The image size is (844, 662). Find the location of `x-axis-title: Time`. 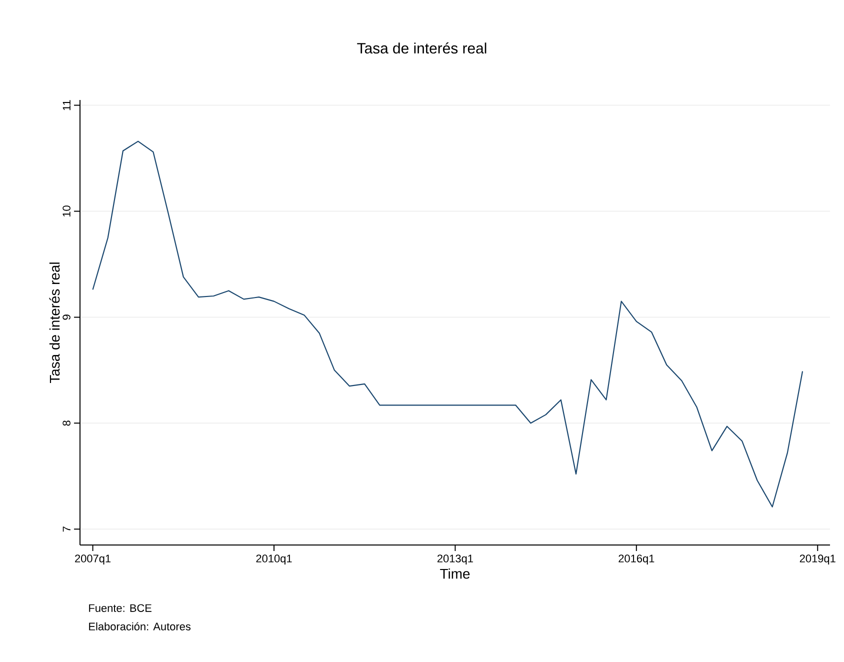

x-axis-title: Time is located at coordinates (455, 573).